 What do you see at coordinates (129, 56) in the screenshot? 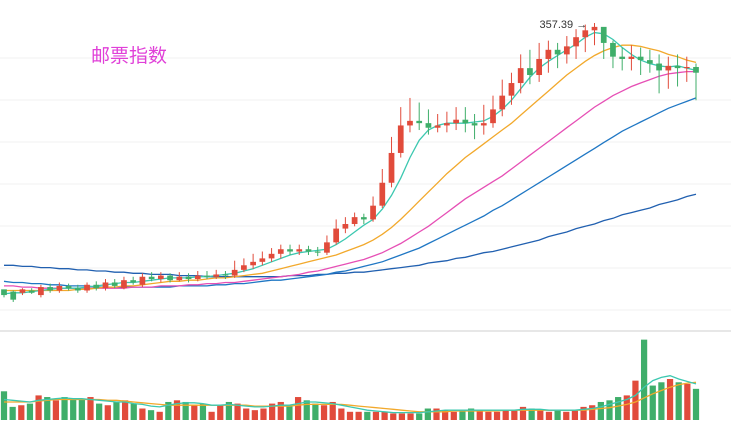
I see `chart-title: 邮票指数` at bounding box center [129, 56].